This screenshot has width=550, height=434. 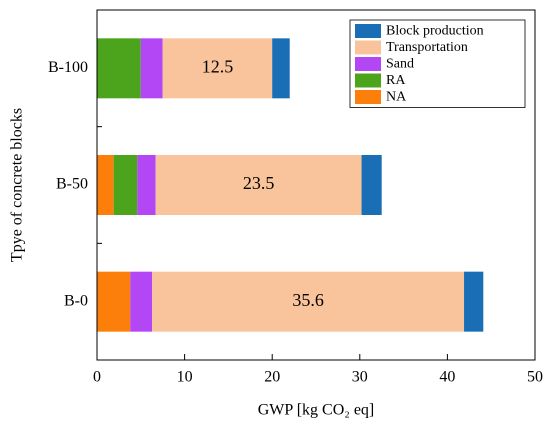 I want to click on x-tick-label: 10, so click(x=185, y=377).